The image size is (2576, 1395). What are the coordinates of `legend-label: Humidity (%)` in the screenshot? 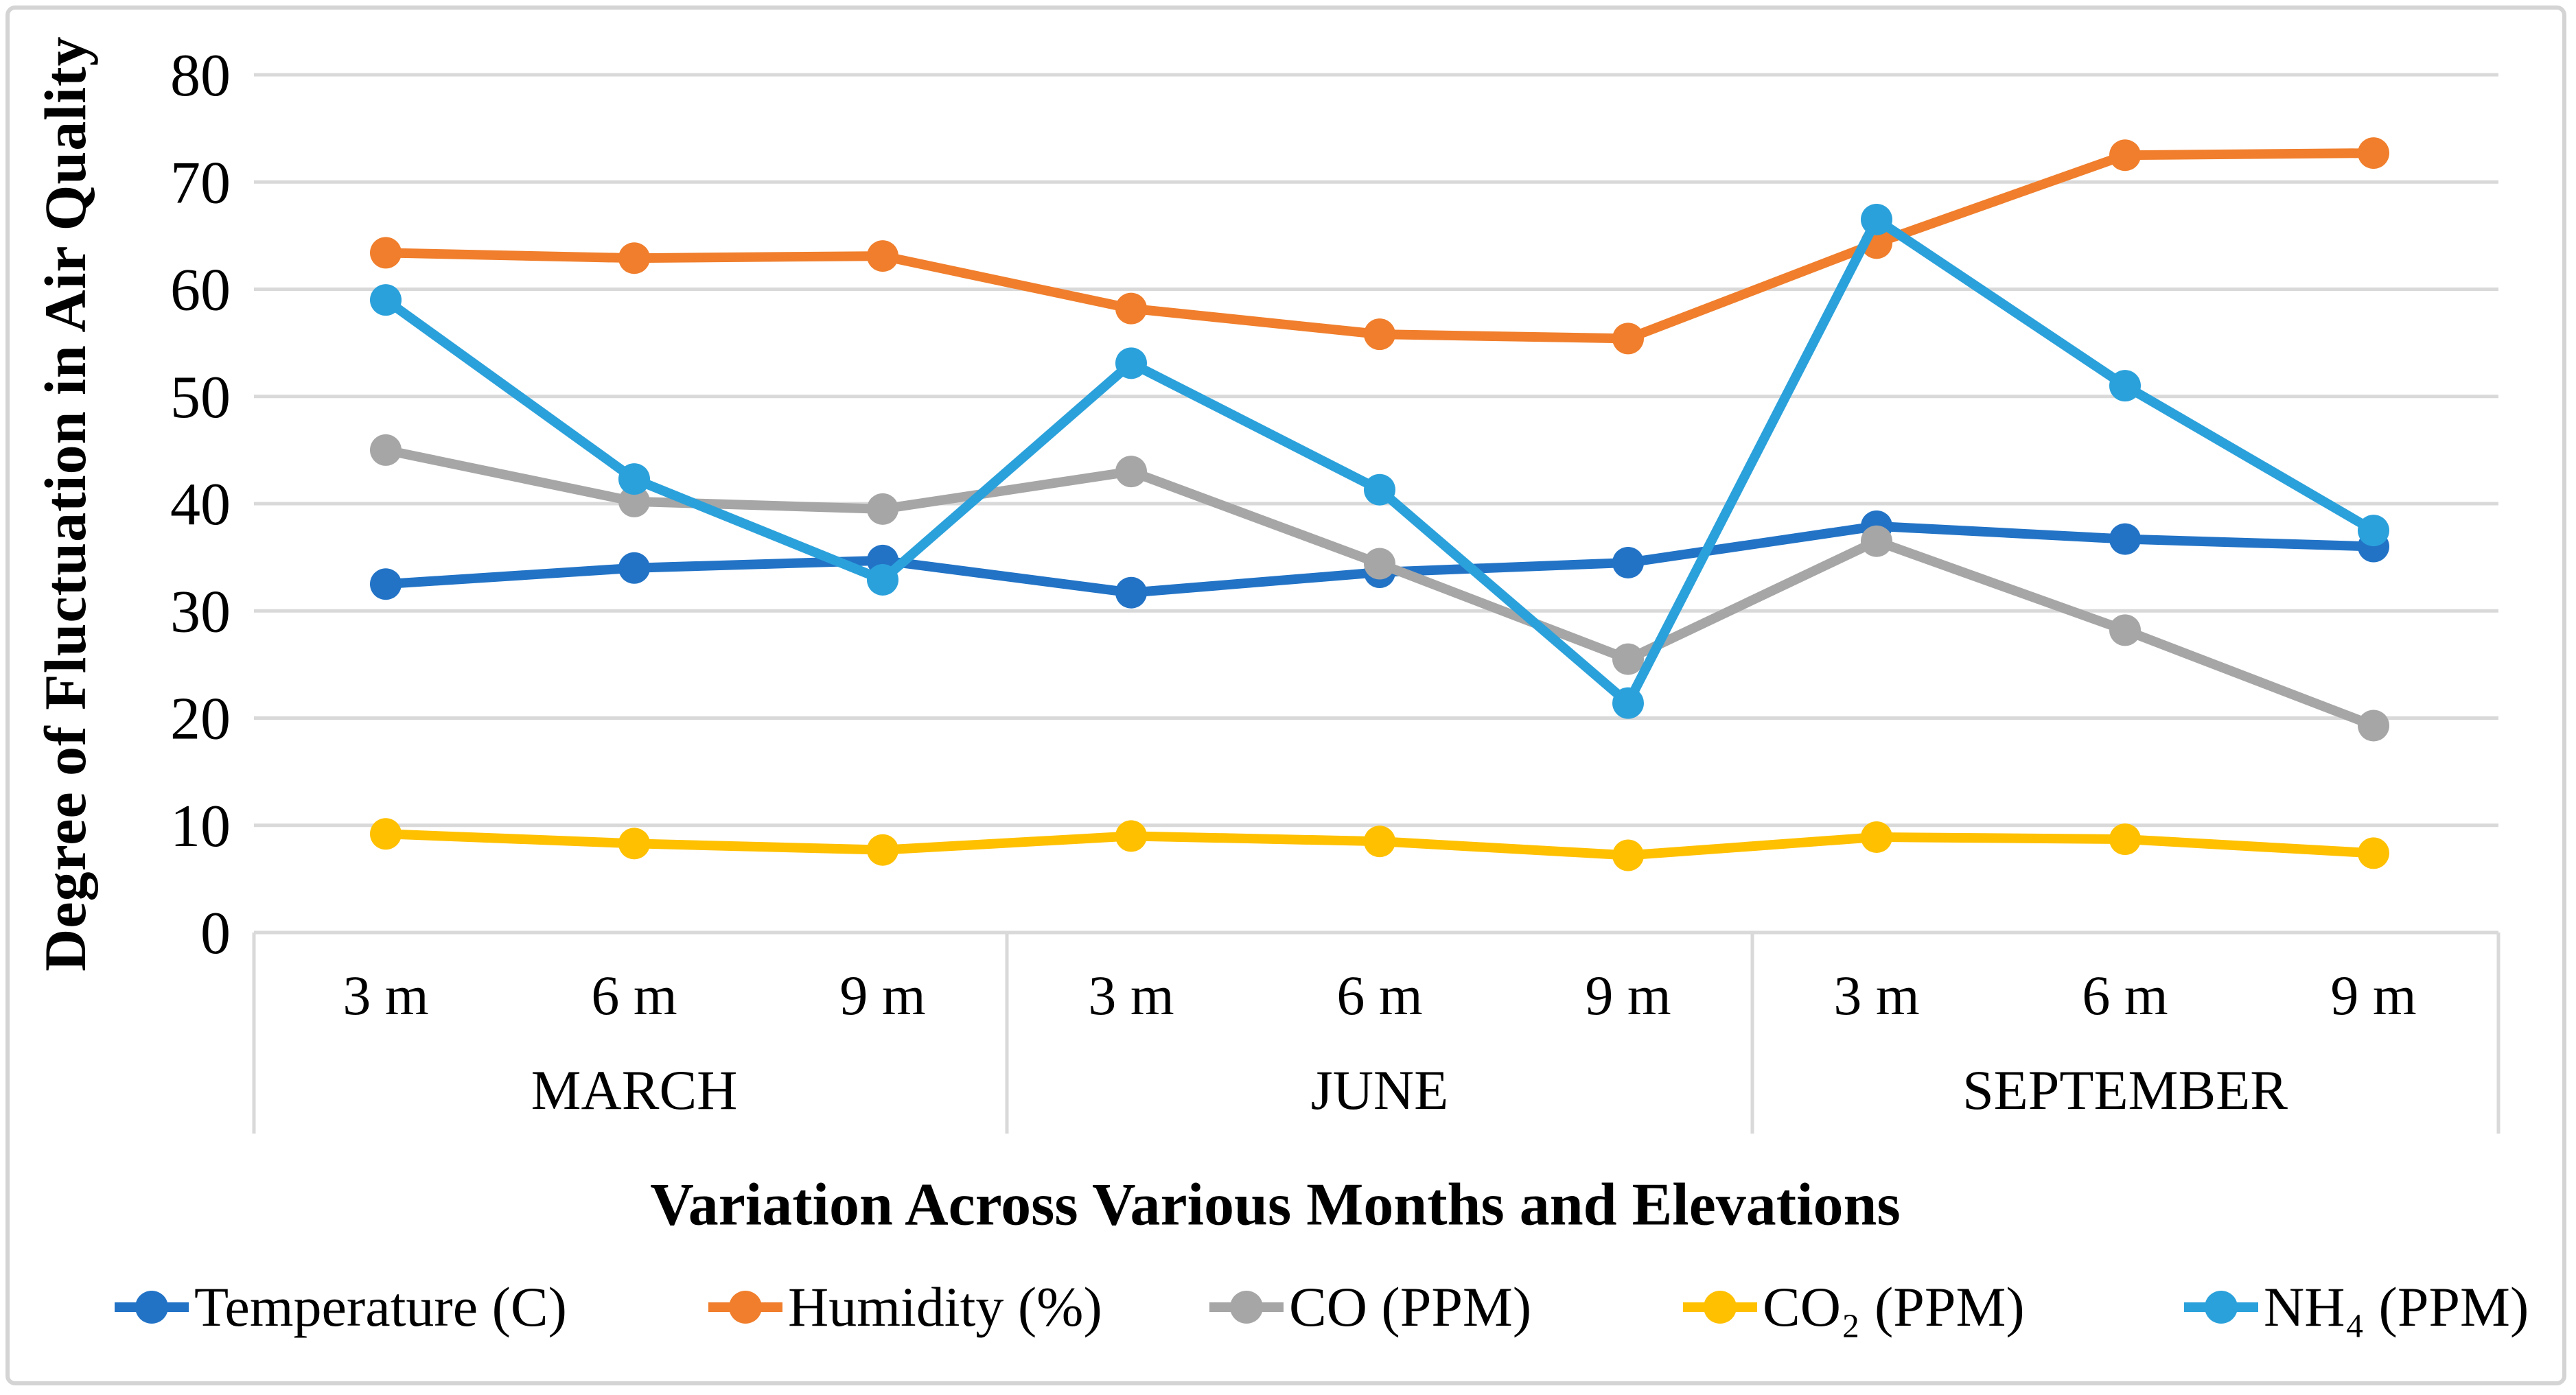 It's located at (945, 1307).